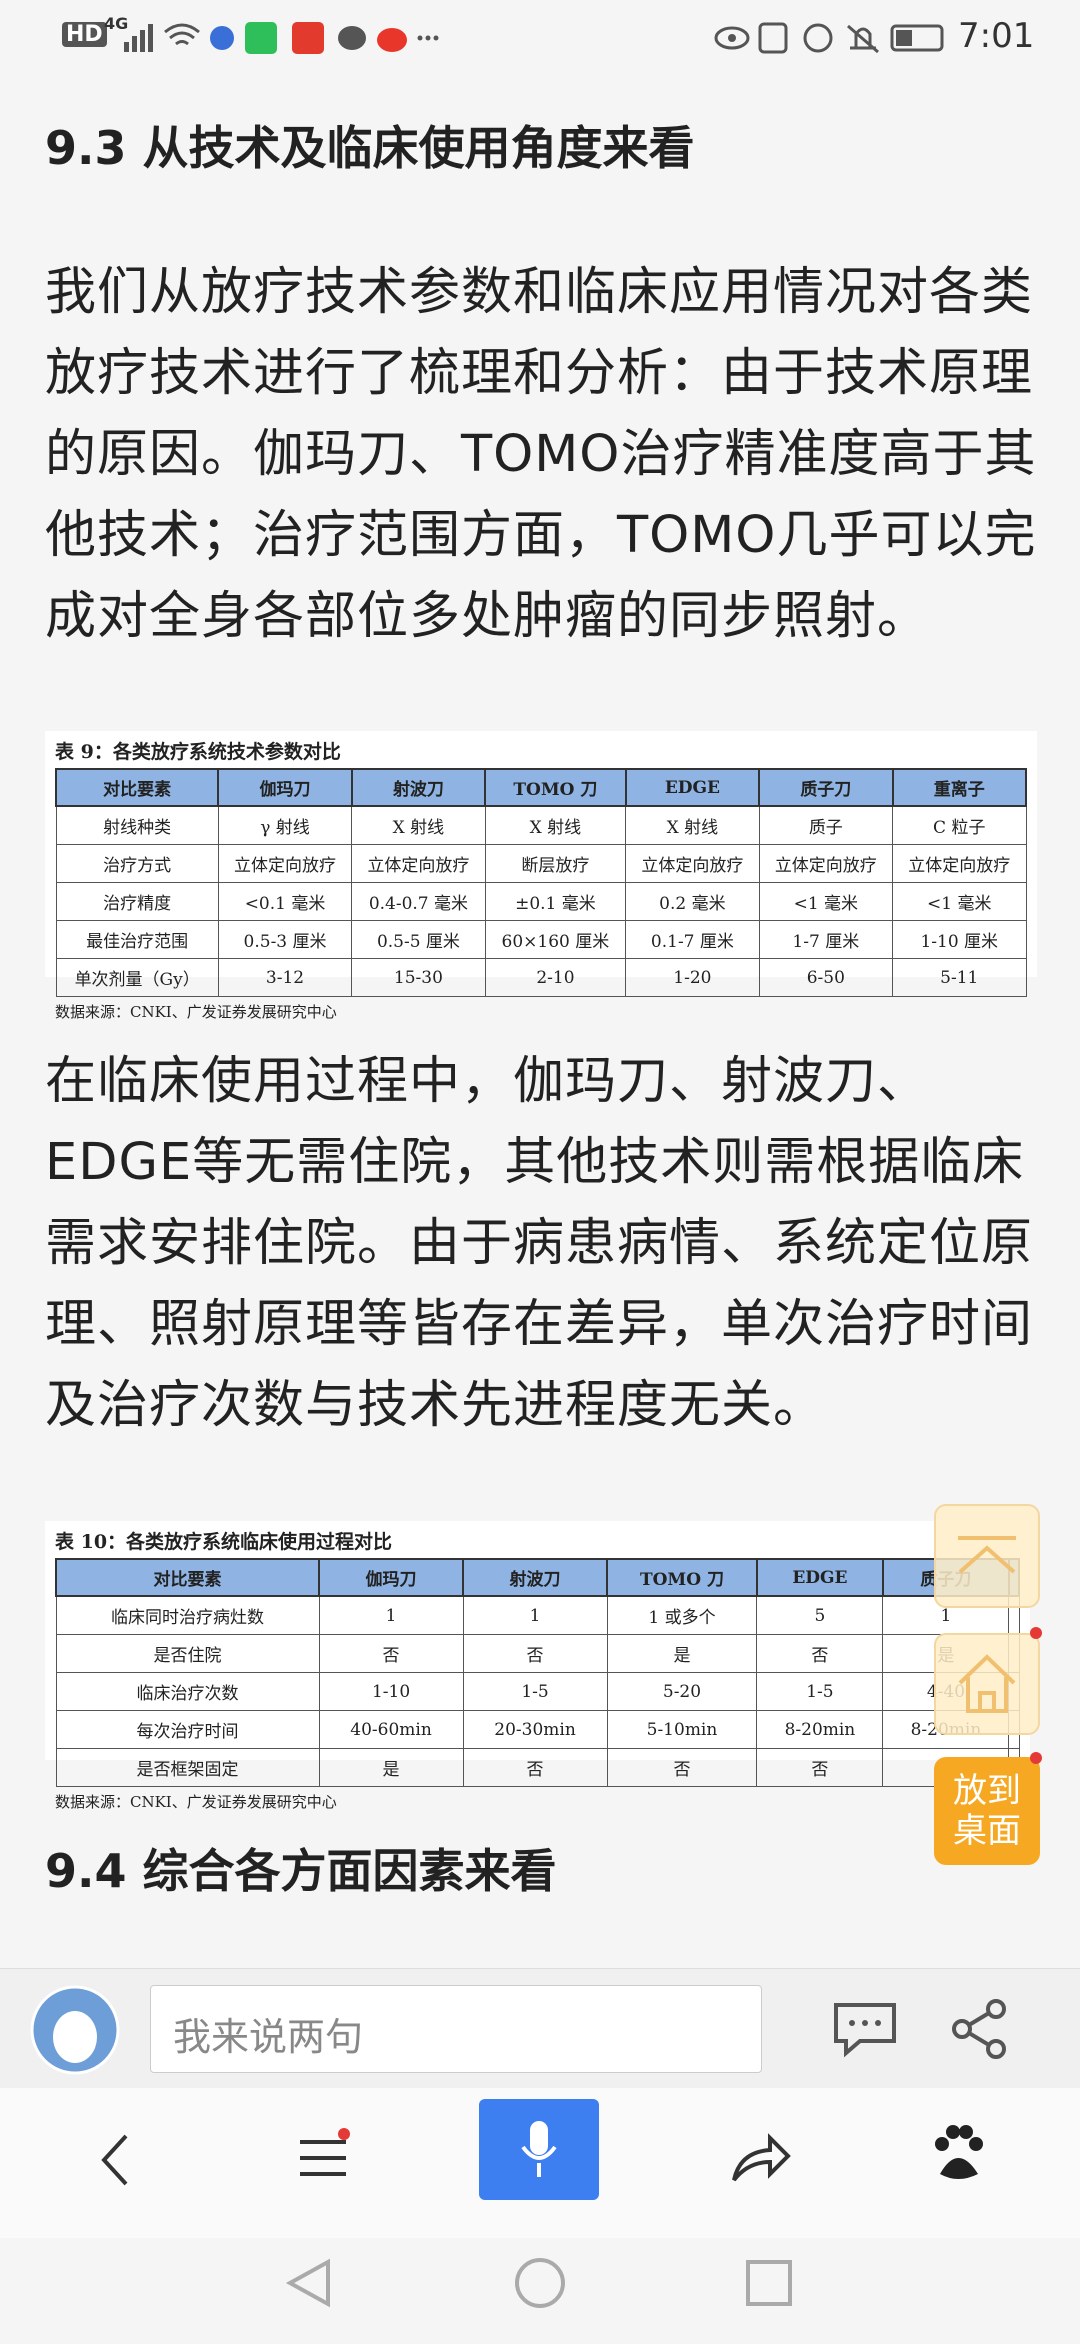  I want to click on table-cell: 1-7 厘米, so click(826, 939).